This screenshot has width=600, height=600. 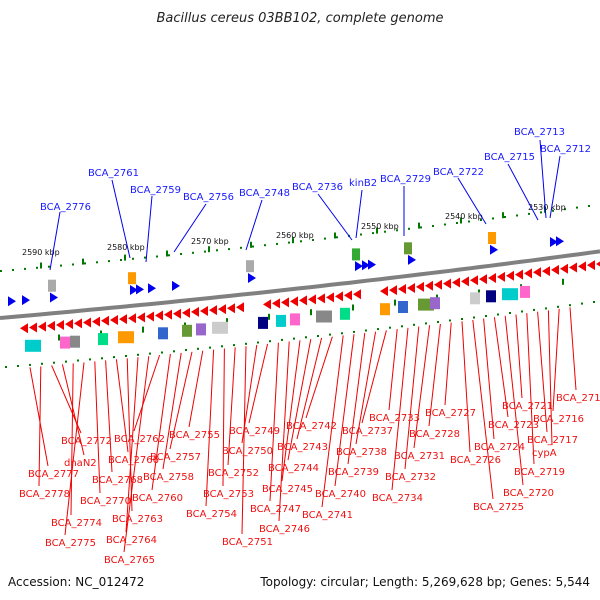 I want to click on label-bca-2749: BCA_2749, so click(x=254, y=431).